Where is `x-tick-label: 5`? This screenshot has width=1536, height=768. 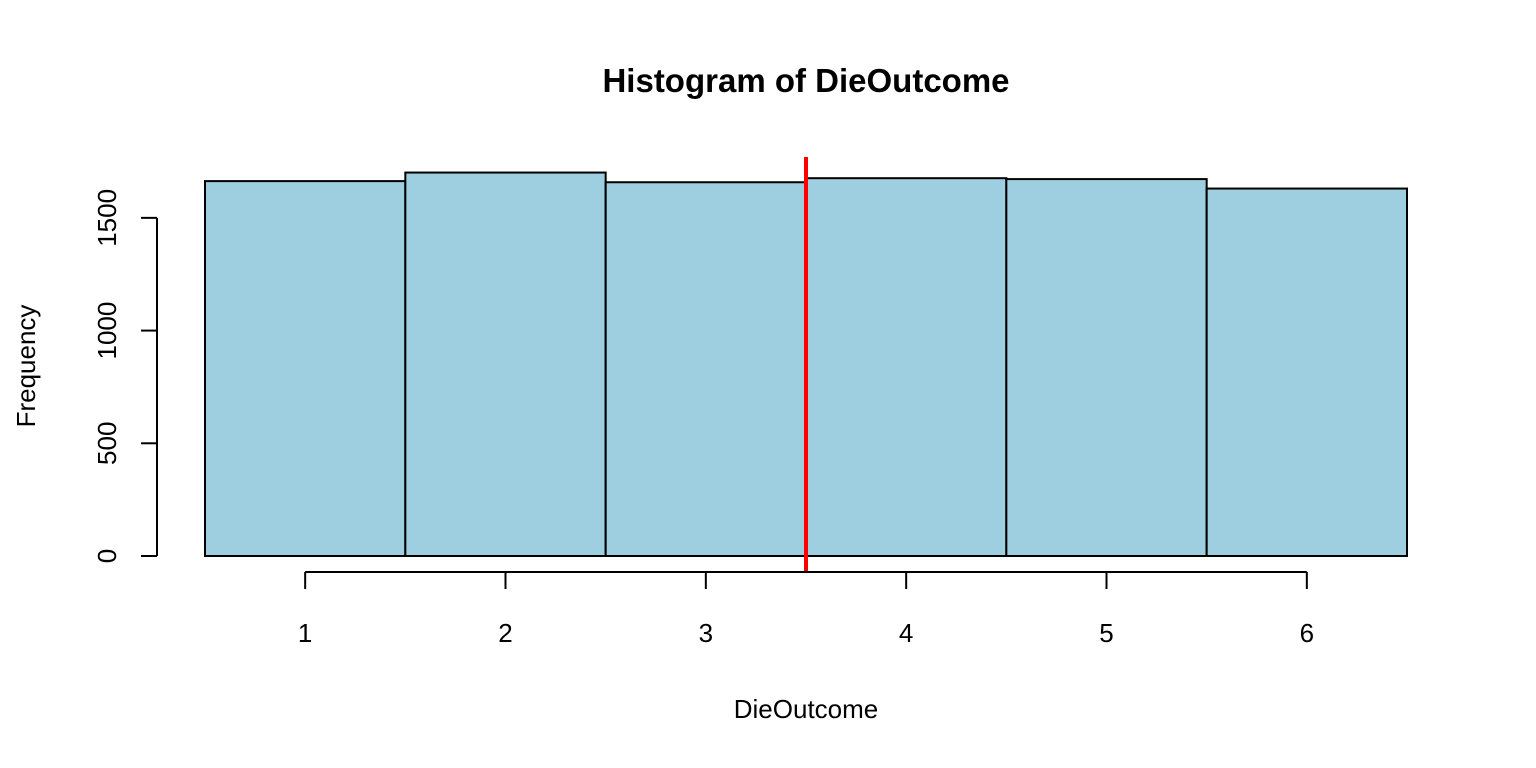
x-tick-label: 5 is located at coordinates (1106, 633).